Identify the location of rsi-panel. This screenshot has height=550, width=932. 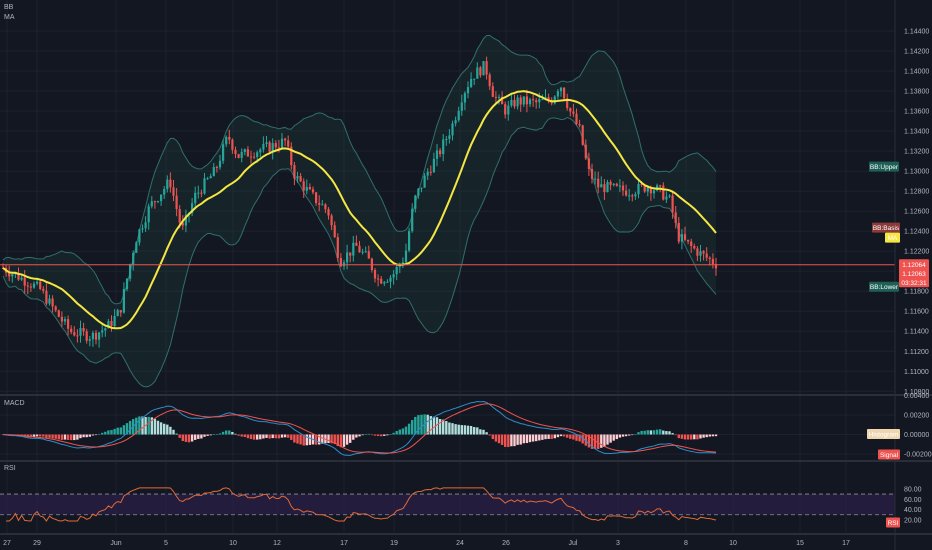
(447, 504).